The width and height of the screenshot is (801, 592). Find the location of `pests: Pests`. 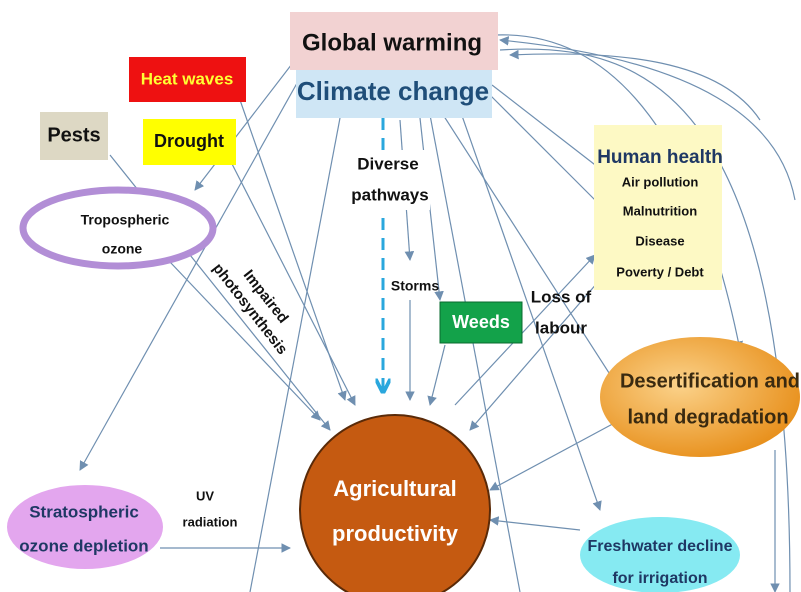

pests: Pests is located at coordinates (73, 135).